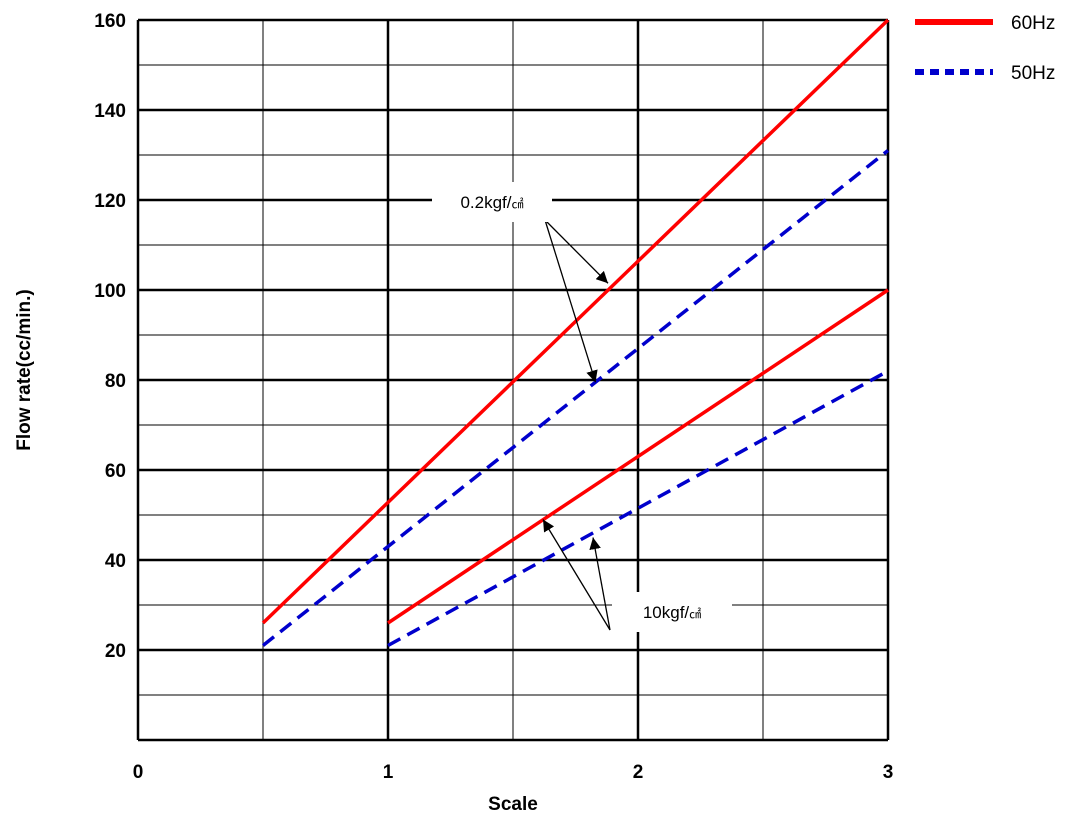 The width and height of the screenshot is (1090, 817). I want to click on x-tick-label: 3, so click(888, 772).